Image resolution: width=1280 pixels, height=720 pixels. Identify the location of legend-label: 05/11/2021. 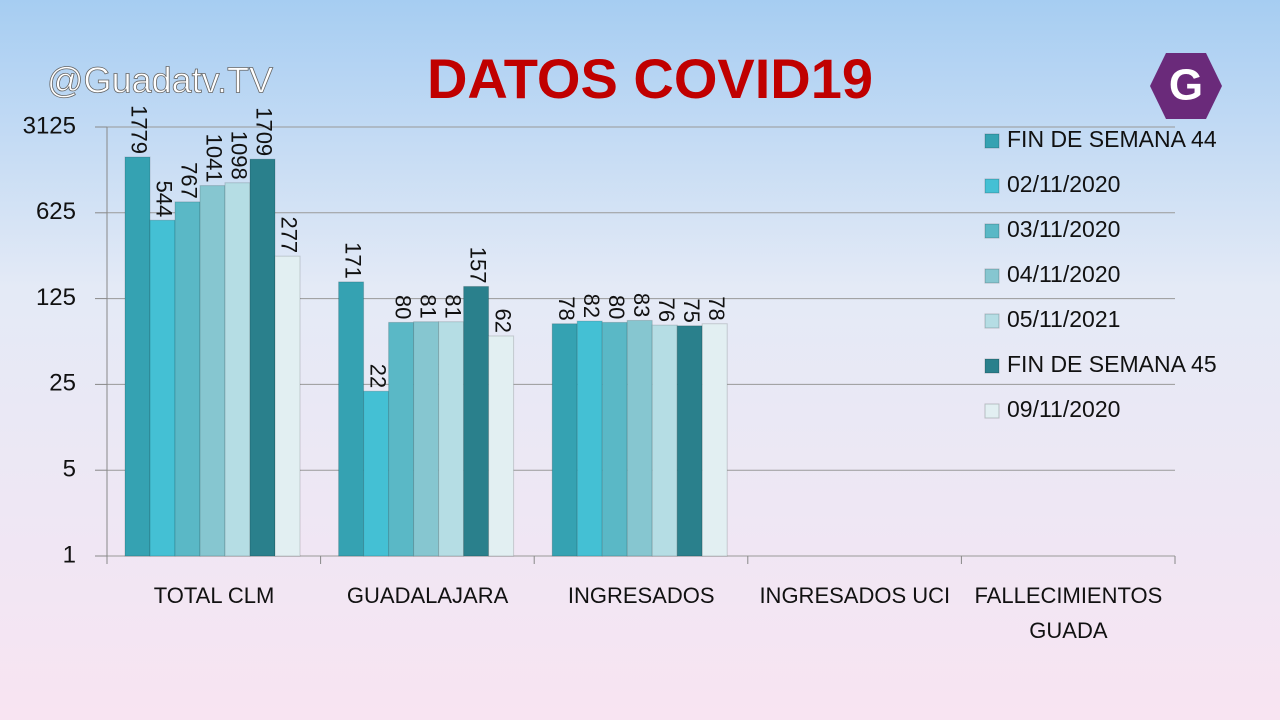
(1063, 319).